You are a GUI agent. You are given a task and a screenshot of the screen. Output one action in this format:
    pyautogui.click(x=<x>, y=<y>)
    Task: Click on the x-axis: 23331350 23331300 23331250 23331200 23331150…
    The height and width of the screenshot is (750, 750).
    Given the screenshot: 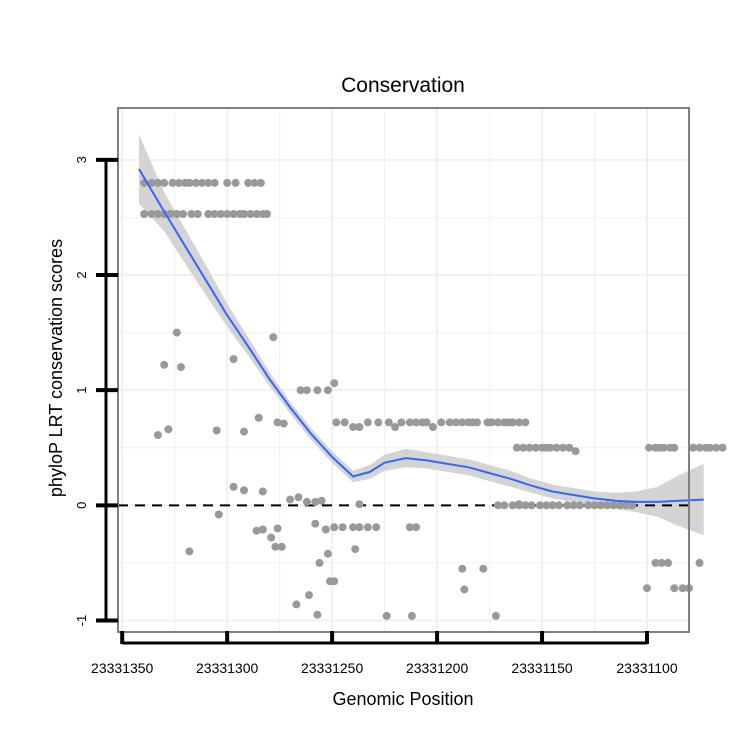 What is the action you would take?
    pyautogui.click(x=384, y=653)
    